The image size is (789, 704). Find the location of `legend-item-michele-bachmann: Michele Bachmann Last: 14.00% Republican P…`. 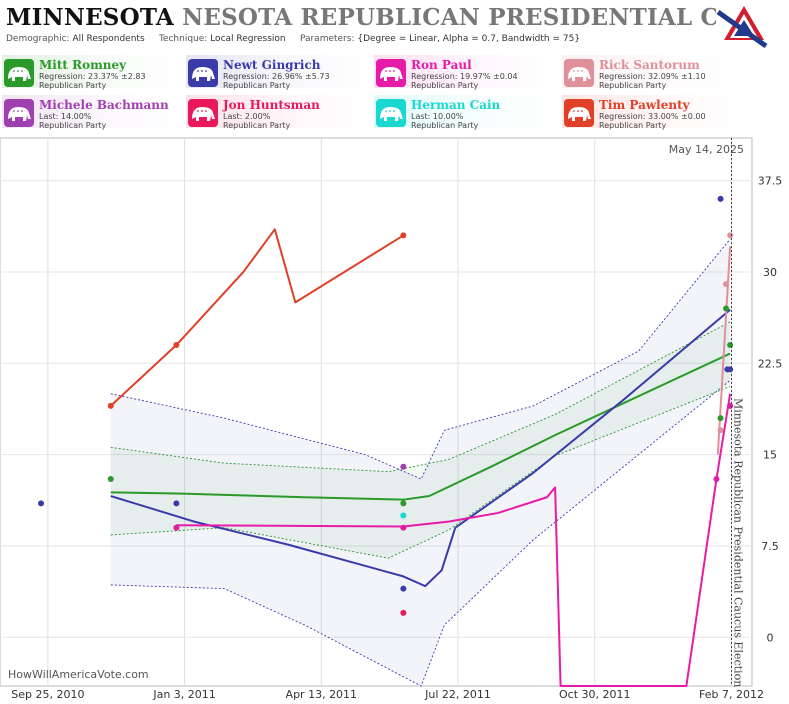

legend-item-michele-bachmann: Michele Bachmann Last: 14.00% Republican P… is located at coordinates (95, 112).